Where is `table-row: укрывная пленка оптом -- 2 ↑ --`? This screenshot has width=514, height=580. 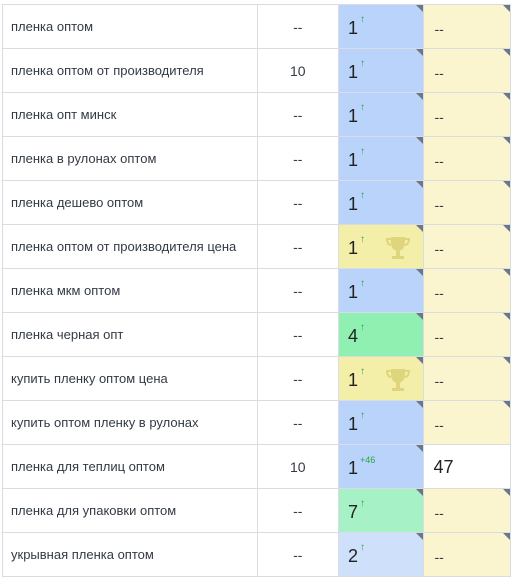
table-row: укрывная пленка оптом -- 2 ↑ -- is located at coordinates (256, 554).